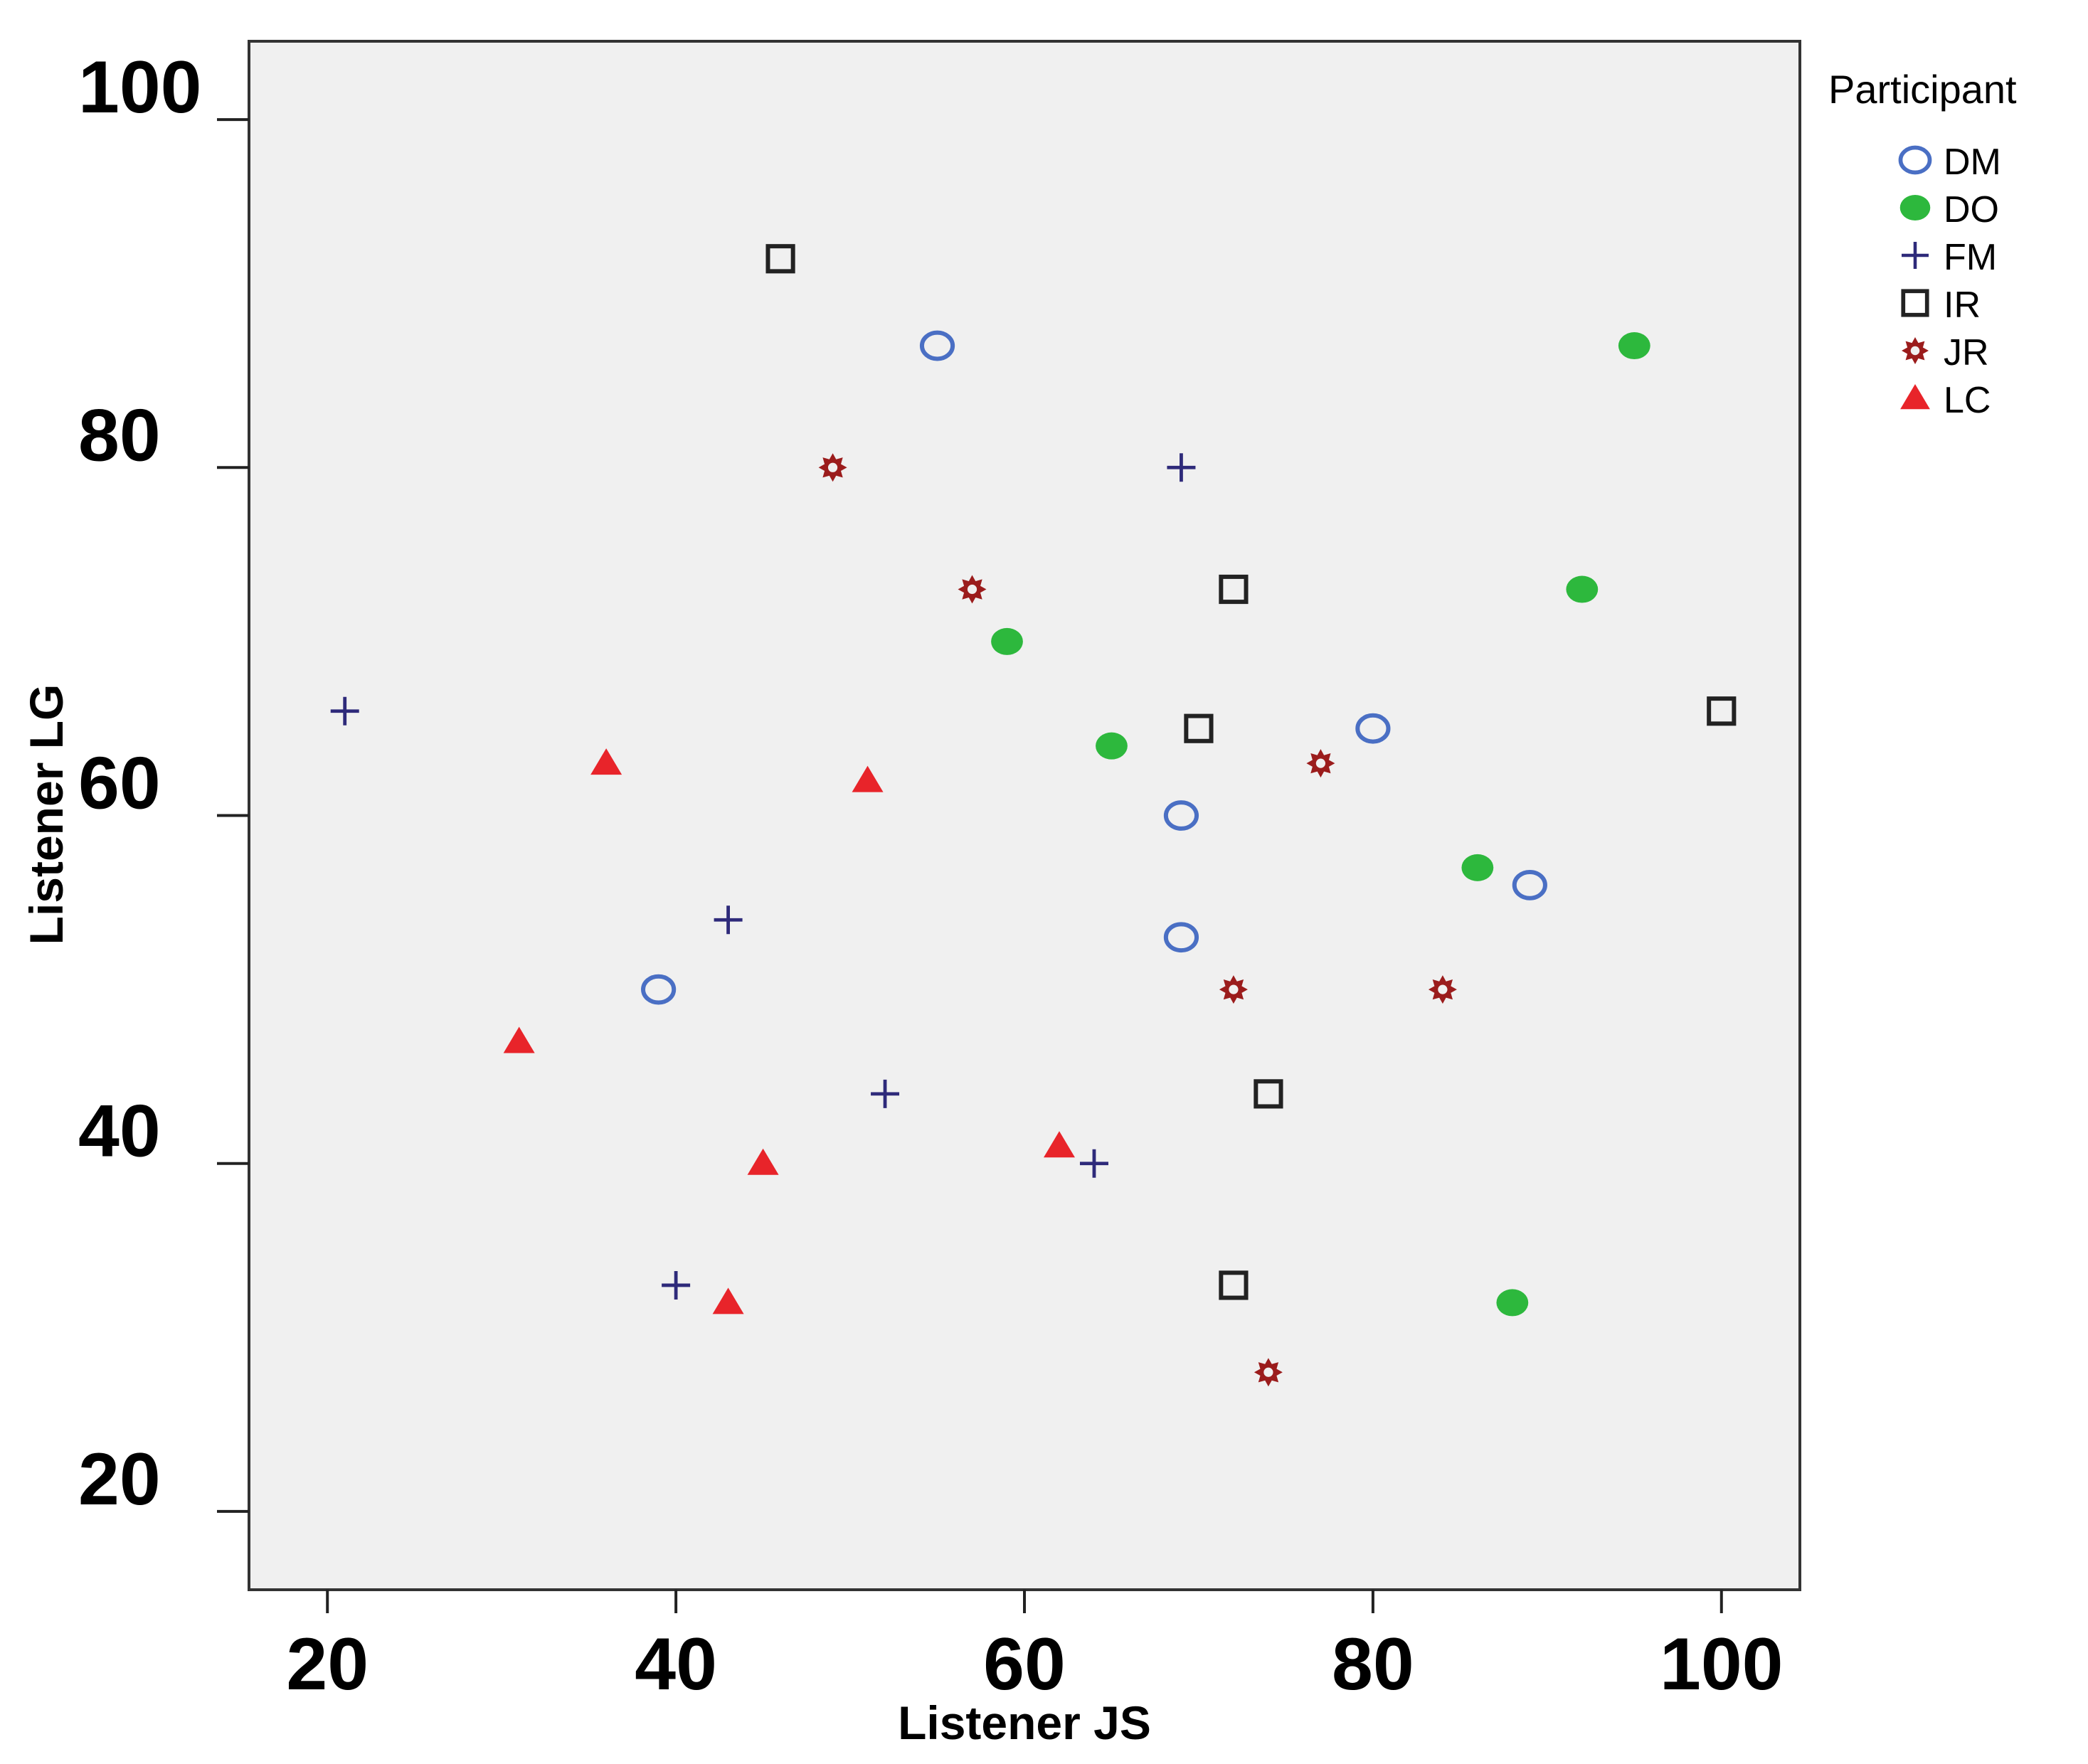 The image size is (2088, 1764). I want to click on legend-marker-fm, so click(1915, 255).